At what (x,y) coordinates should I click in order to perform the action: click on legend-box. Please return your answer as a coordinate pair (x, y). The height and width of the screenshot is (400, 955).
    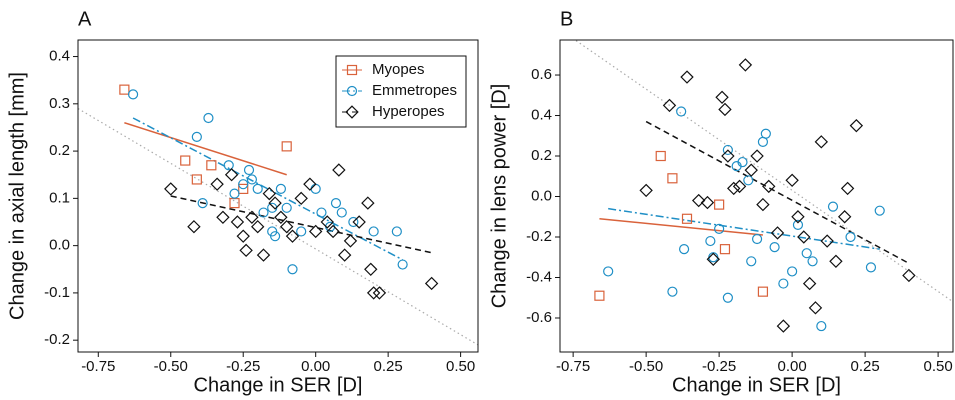
    Looking at the image, I should click on (401, 91).